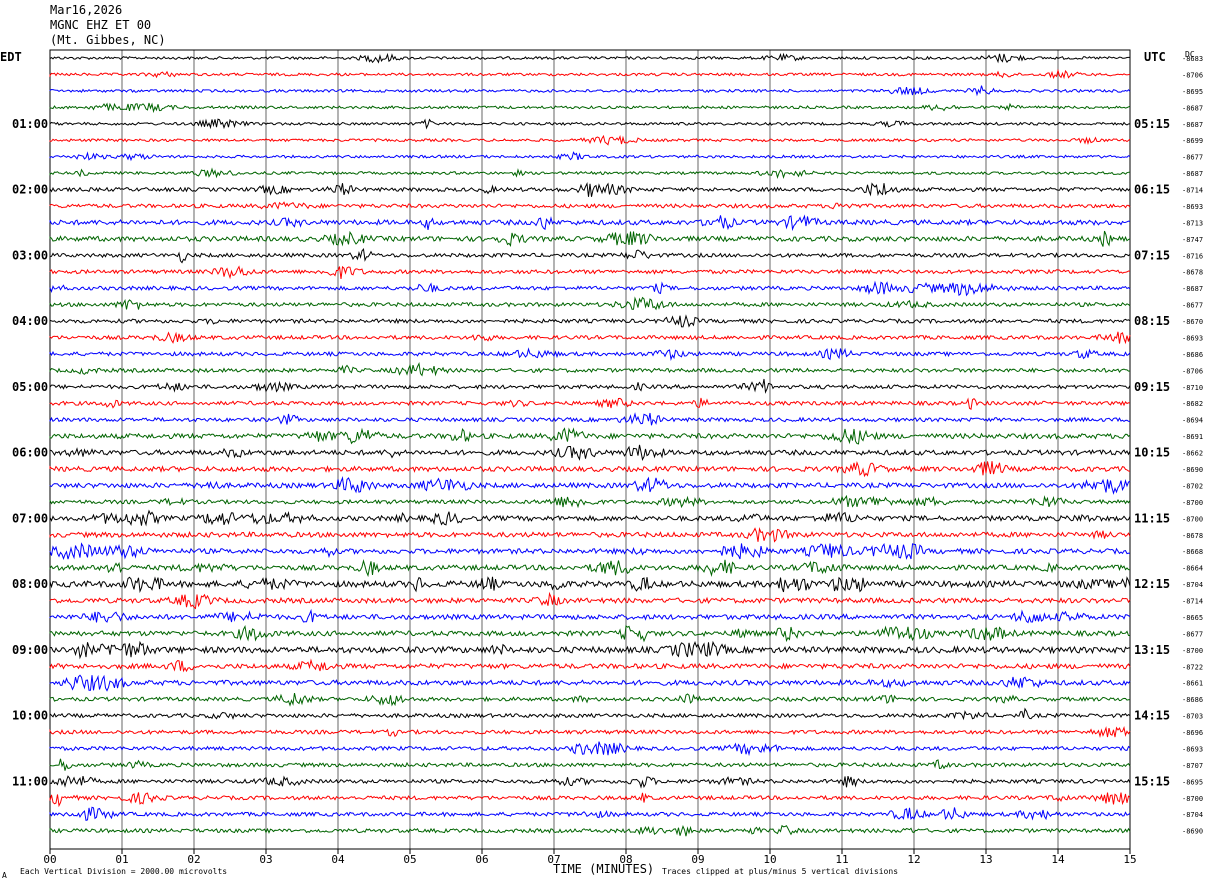 The width and height of the screenshot is (1210, 886). What do you see at coordinates (769, 859) in the screenshot?
I see `x-tick-label: 10` at bounding box center [769, 859].